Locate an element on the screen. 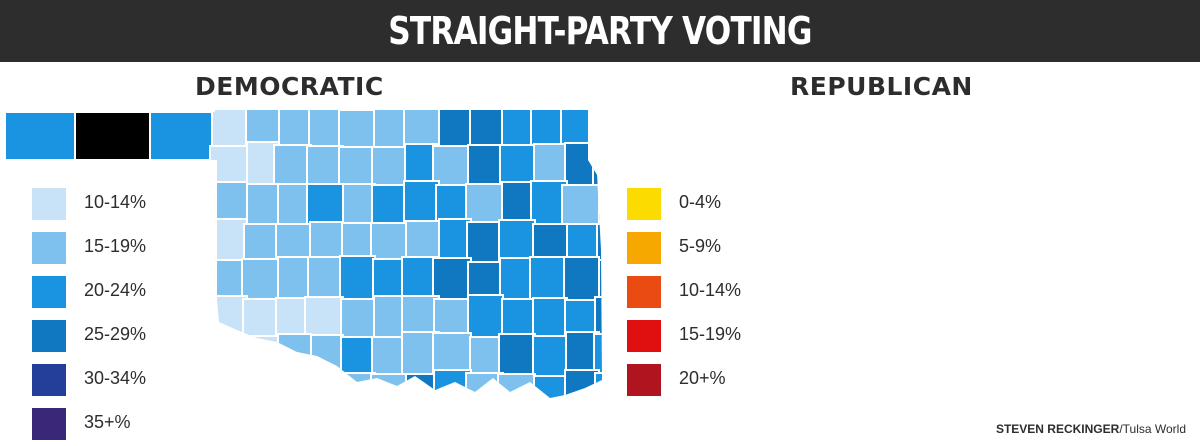  legend-label: 35+% is located at coordinates (107, 422).